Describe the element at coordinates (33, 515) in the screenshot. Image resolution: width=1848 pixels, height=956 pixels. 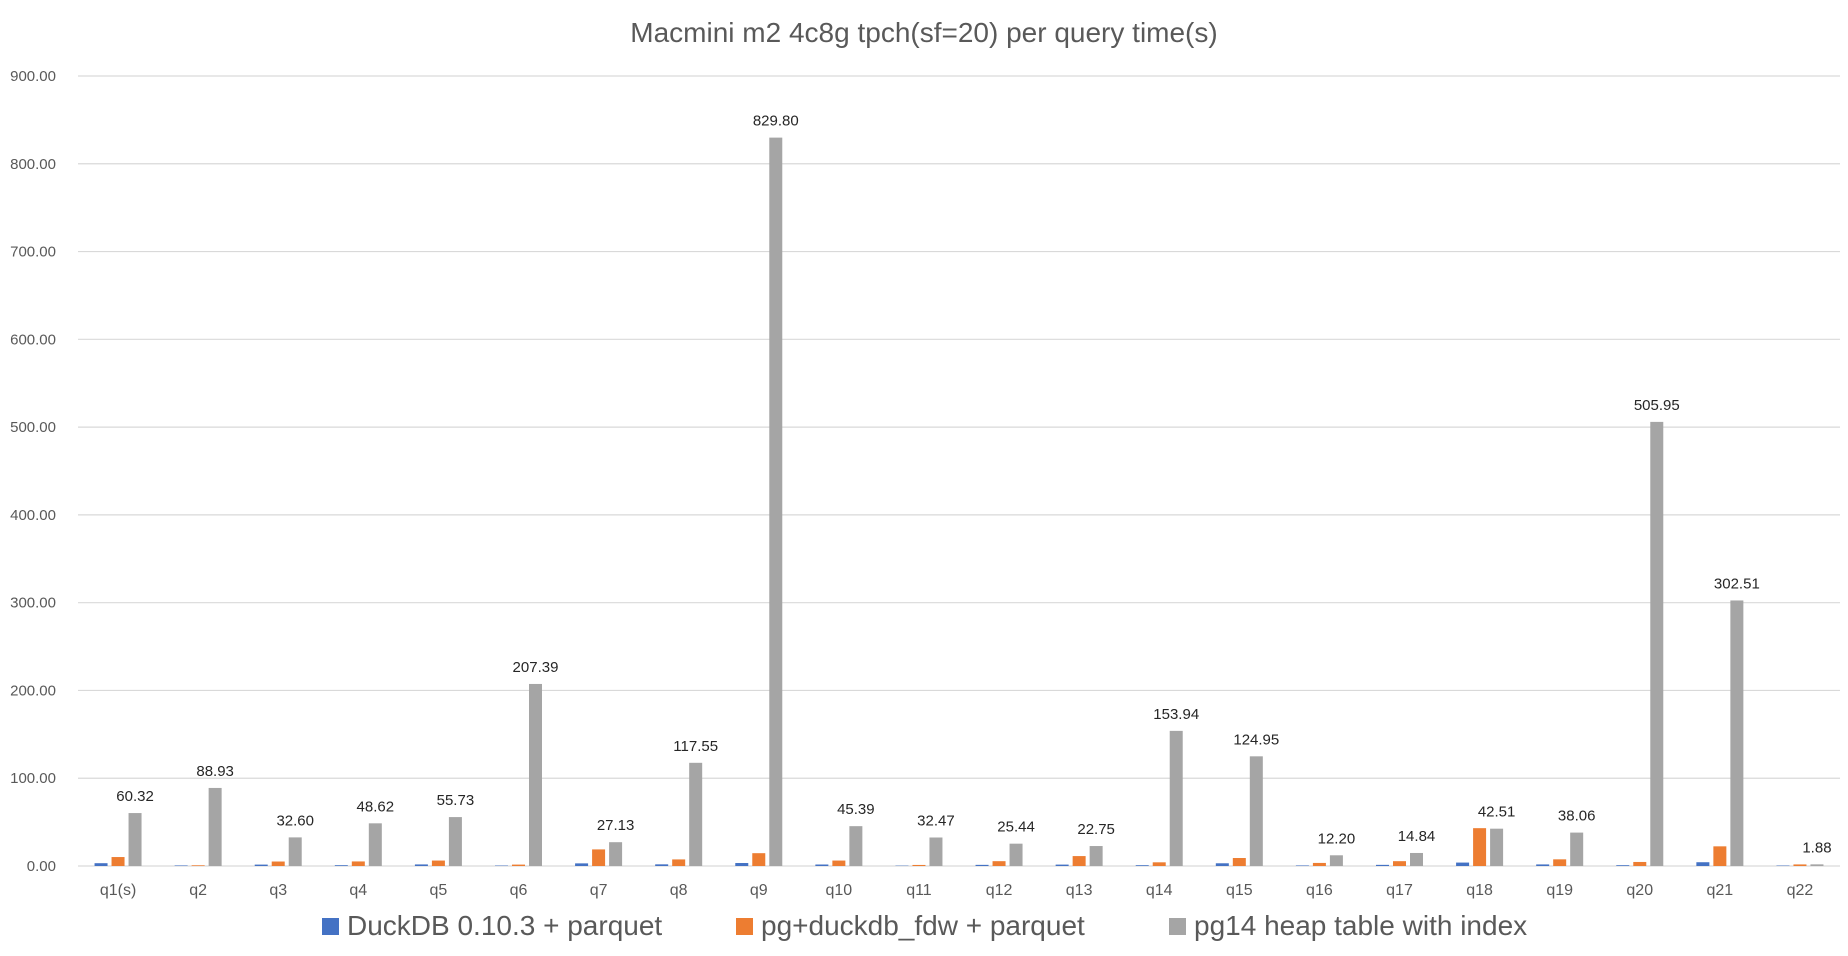
I see `y-tick-label: 400.00` at that location.